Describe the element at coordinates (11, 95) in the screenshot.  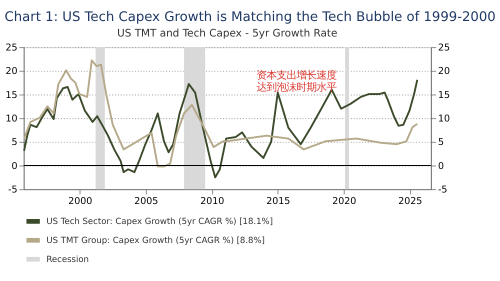
I see `y-tick-label: 15` at that location.